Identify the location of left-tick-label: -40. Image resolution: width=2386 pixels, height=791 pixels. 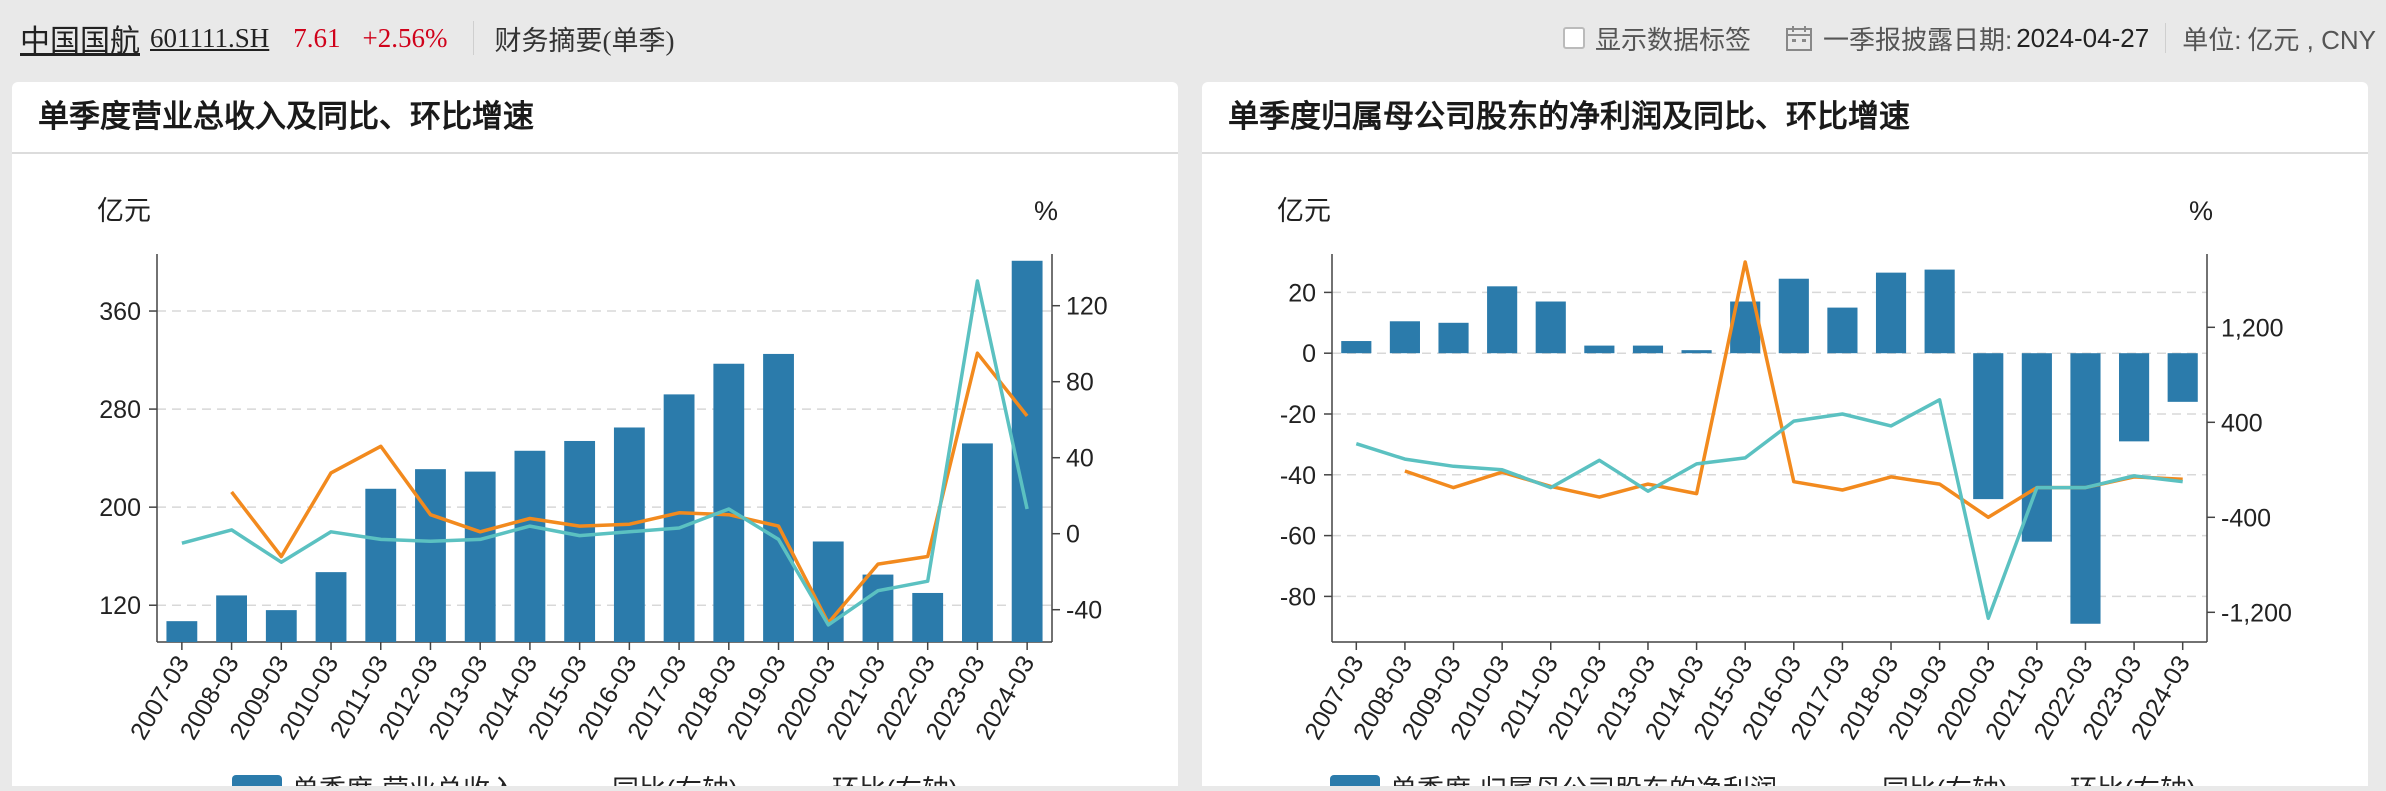
(1298, 476).